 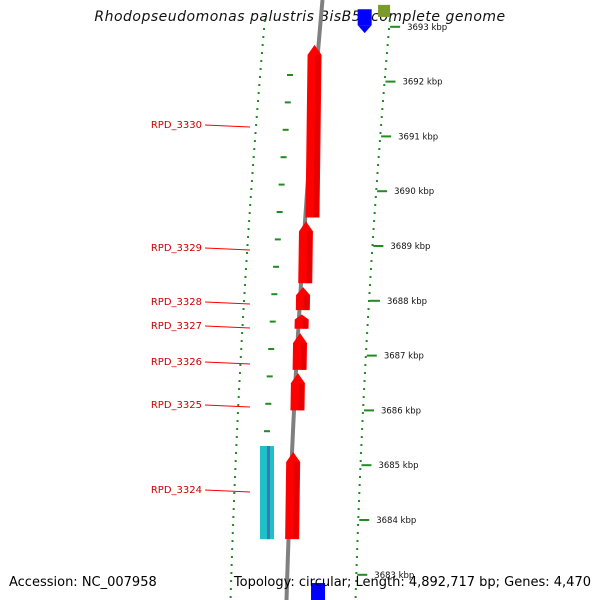 What do you see at coordinates (414, 192) in the screenshot?
I see `scale-label: 3690 kbp` at bounding box center [414, 192].